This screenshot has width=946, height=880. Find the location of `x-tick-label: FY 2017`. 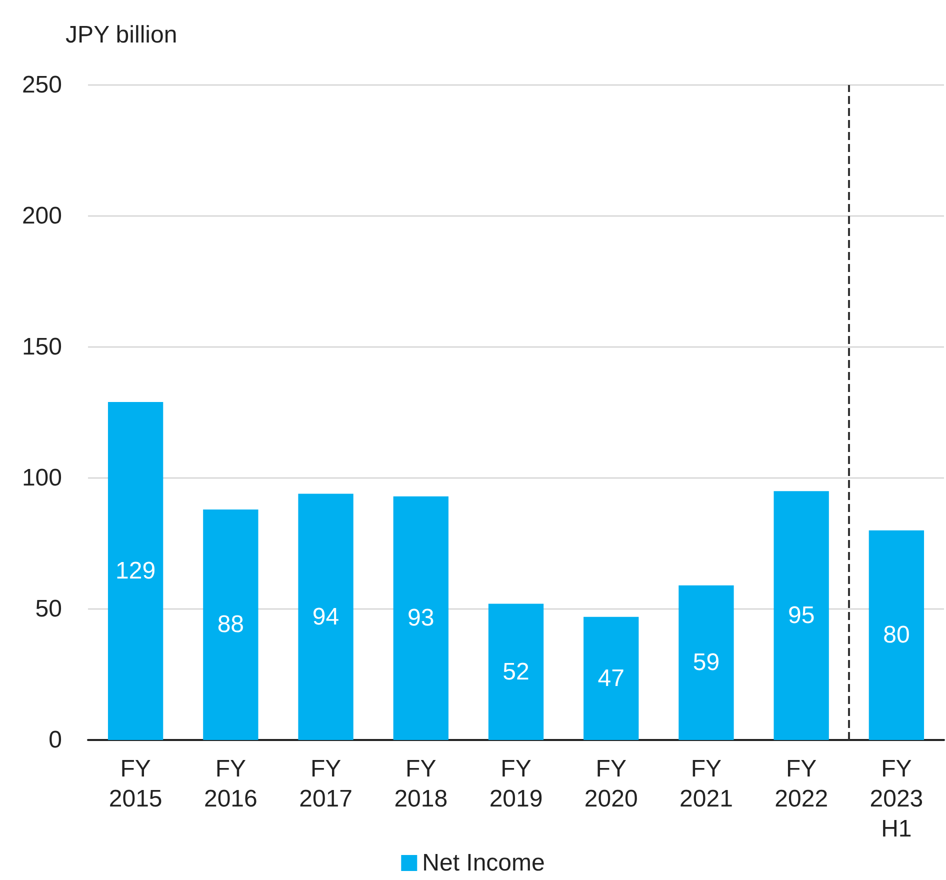

x-tick-label: FY 2017 is located at coordinates (325, 784).